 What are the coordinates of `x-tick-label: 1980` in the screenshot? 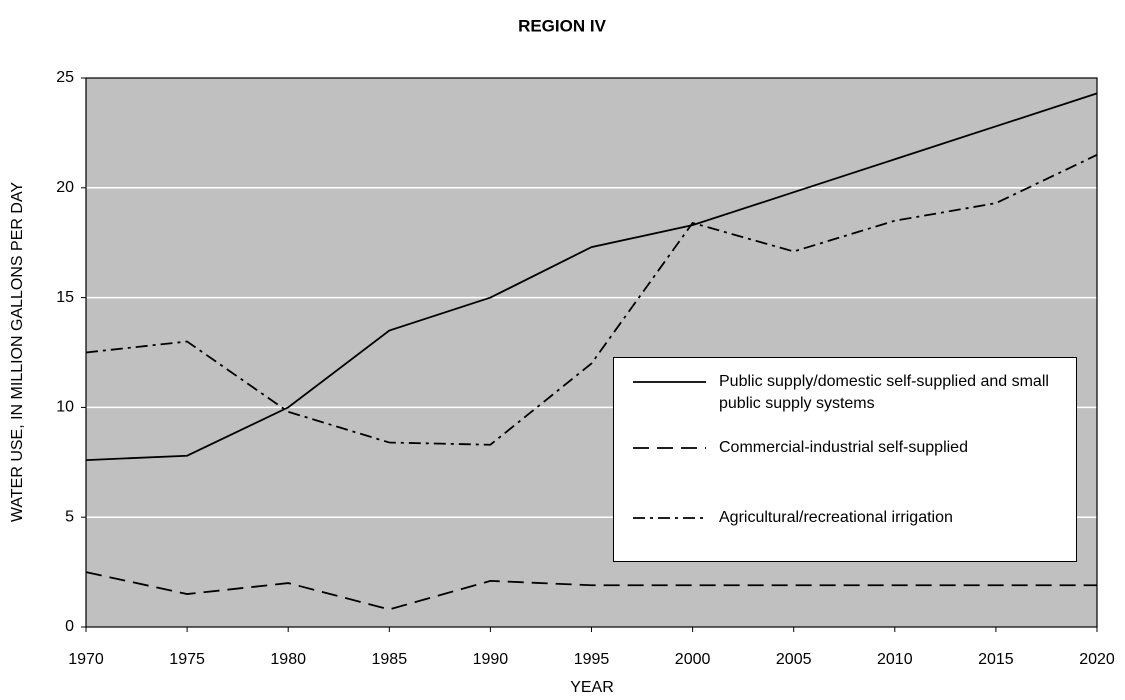 It's located at (288, 659).